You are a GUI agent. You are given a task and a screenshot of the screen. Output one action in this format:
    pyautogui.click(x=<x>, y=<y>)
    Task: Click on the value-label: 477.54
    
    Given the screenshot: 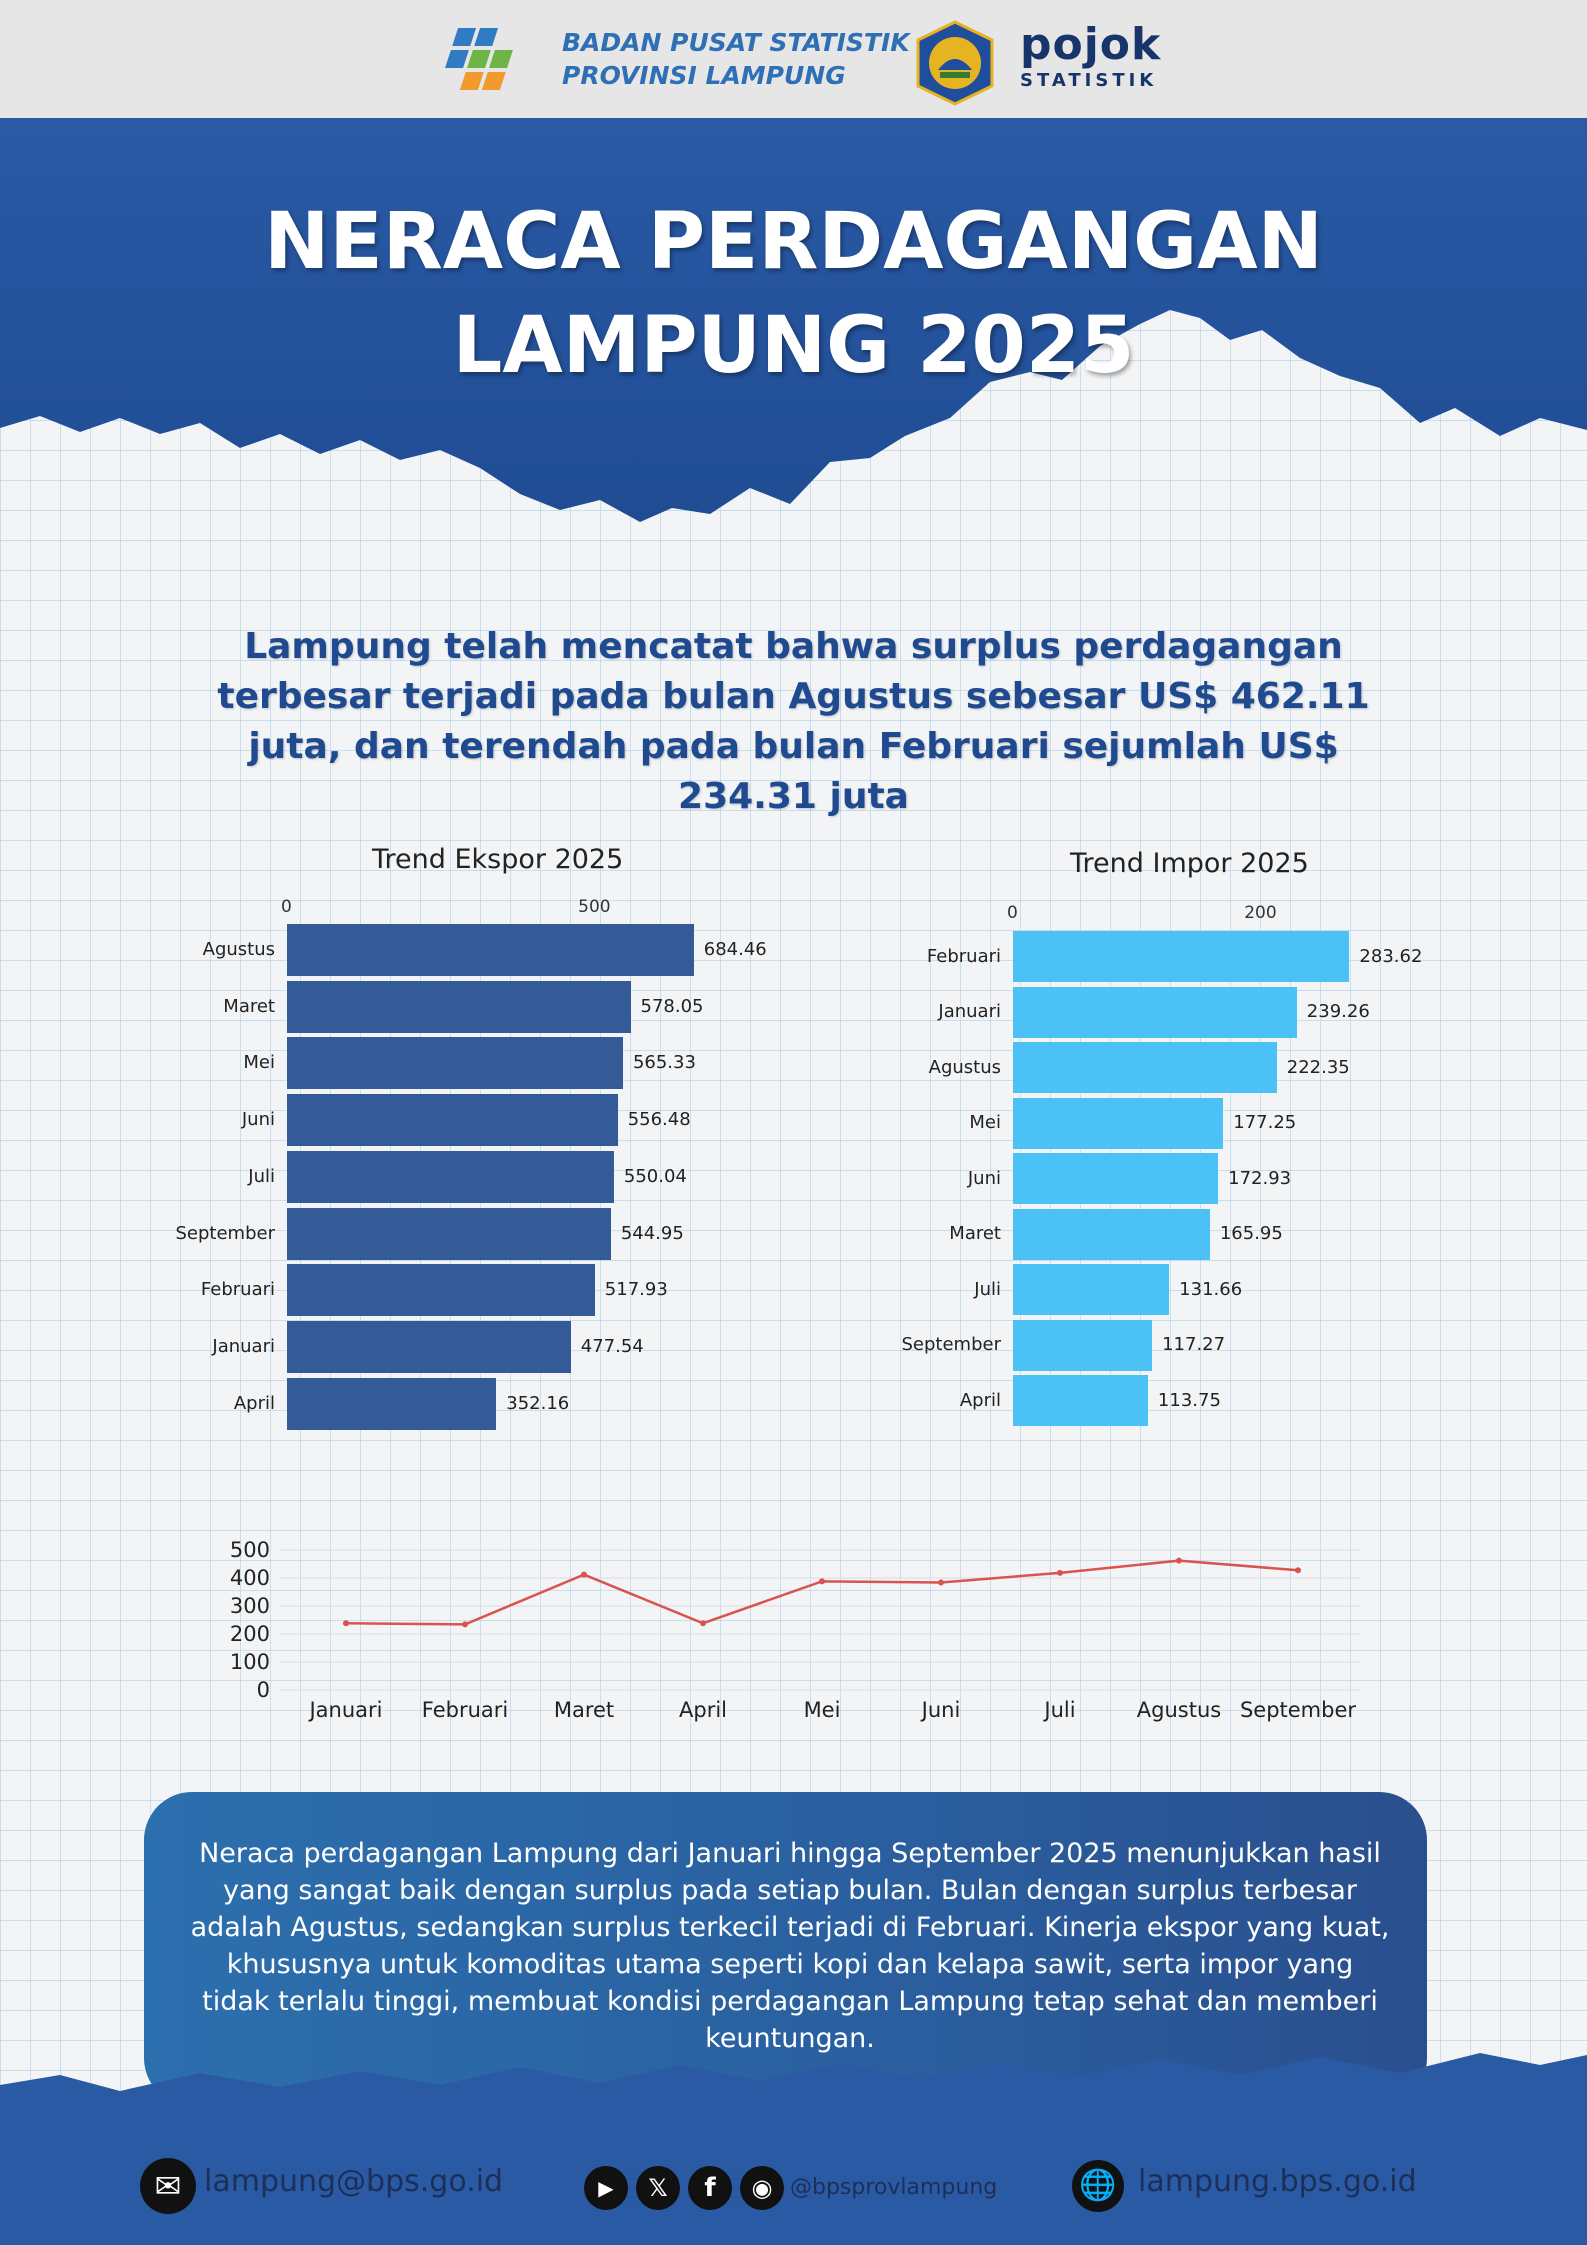 What is the action you would take?
    pyautogui.click(x=612, y=1346)
    